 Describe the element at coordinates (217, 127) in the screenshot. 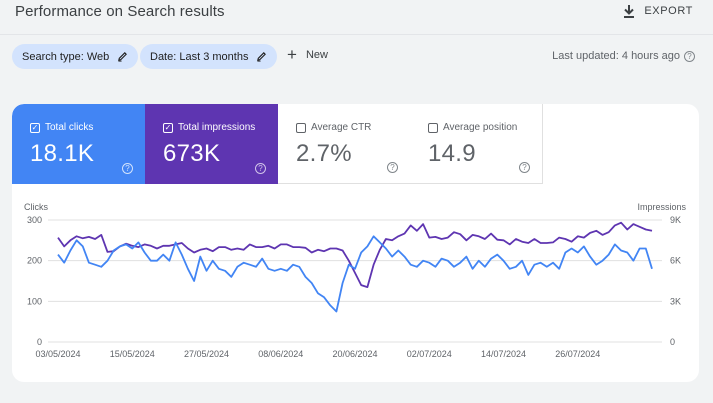

I see `metric-label: Total impressions` at that location.